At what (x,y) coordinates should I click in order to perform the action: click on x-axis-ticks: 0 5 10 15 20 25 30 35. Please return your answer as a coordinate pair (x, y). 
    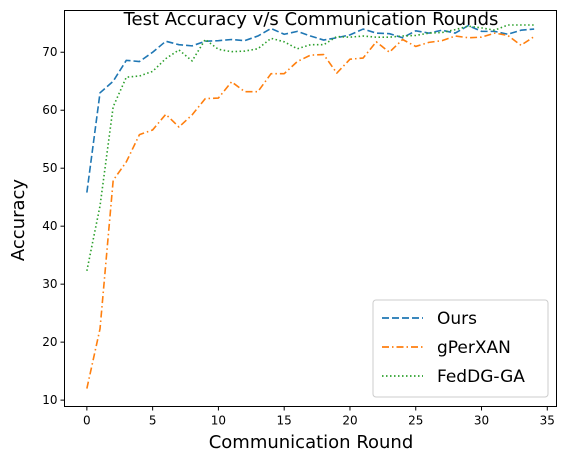
    Looking at the image, I should click on (319, 417).